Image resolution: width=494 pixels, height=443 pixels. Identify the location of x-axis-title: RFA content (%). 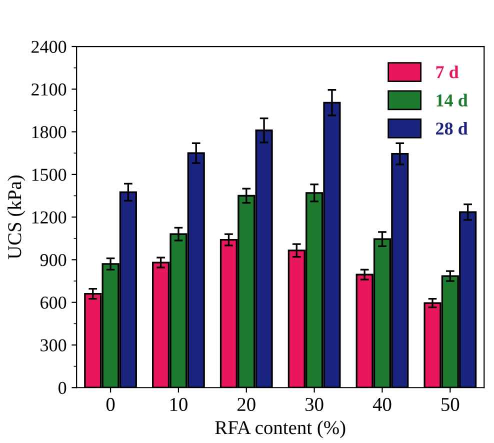
(280, 429).